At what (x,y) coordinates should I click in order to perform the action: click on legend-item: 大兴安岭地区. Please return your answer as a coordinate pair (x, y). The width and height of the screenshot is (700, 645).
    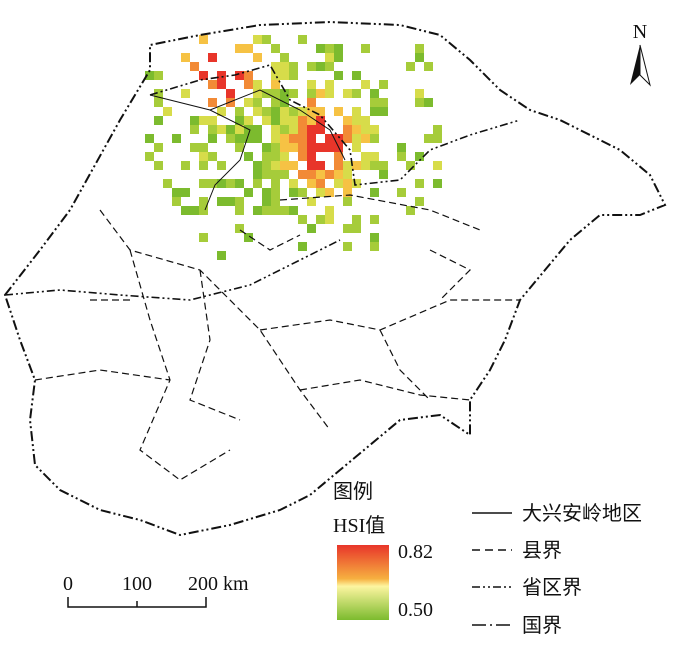
    Looking at the image, I should click on (582, 513).